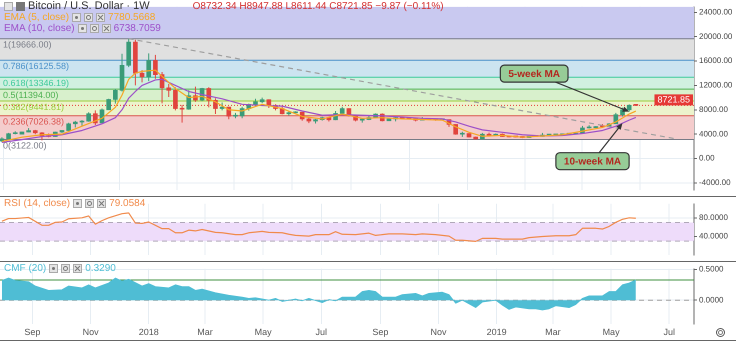  I want to click on annotation: 7780.5668, so click(132, 17).